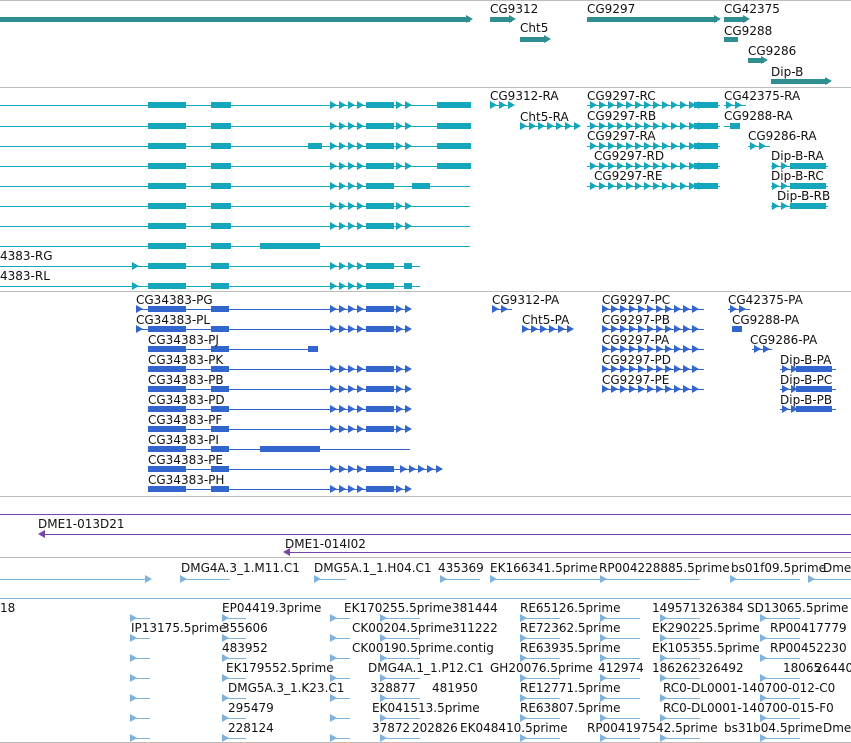 This screenshot has height=743, width=851. Describe the element at coordinates (766, 320) in the screenshot. I see `prediction-label: CG9288-PA` at that location.